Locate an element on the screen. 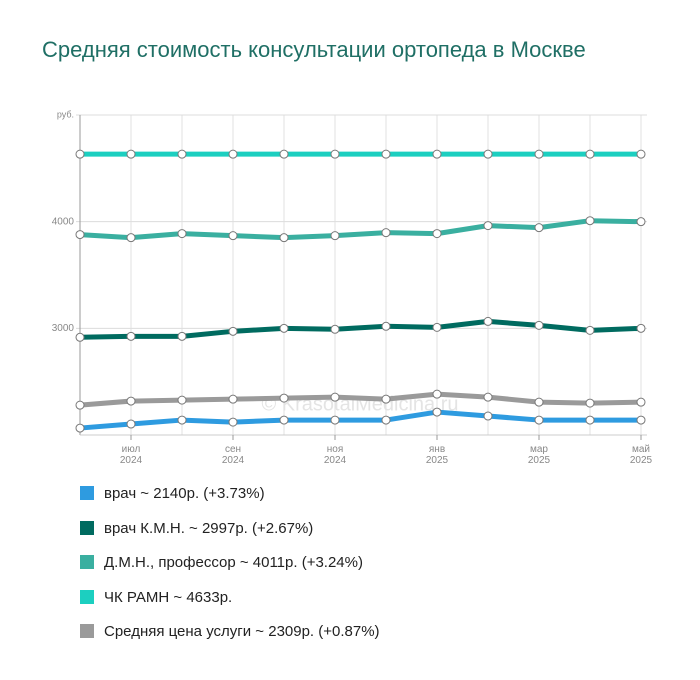  legend-entry: врач ~ 2140р. (+3.73%) is located at coordinates (172, 493).